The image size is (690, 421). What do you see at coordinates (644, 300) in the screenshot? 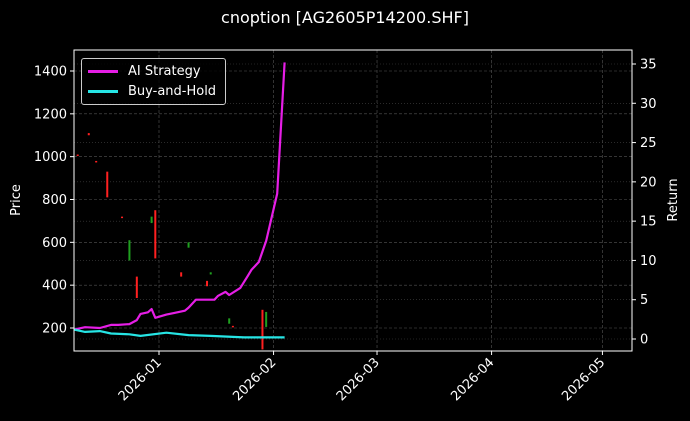
I see `svg-text: 5` at bounding box center [644, 300].